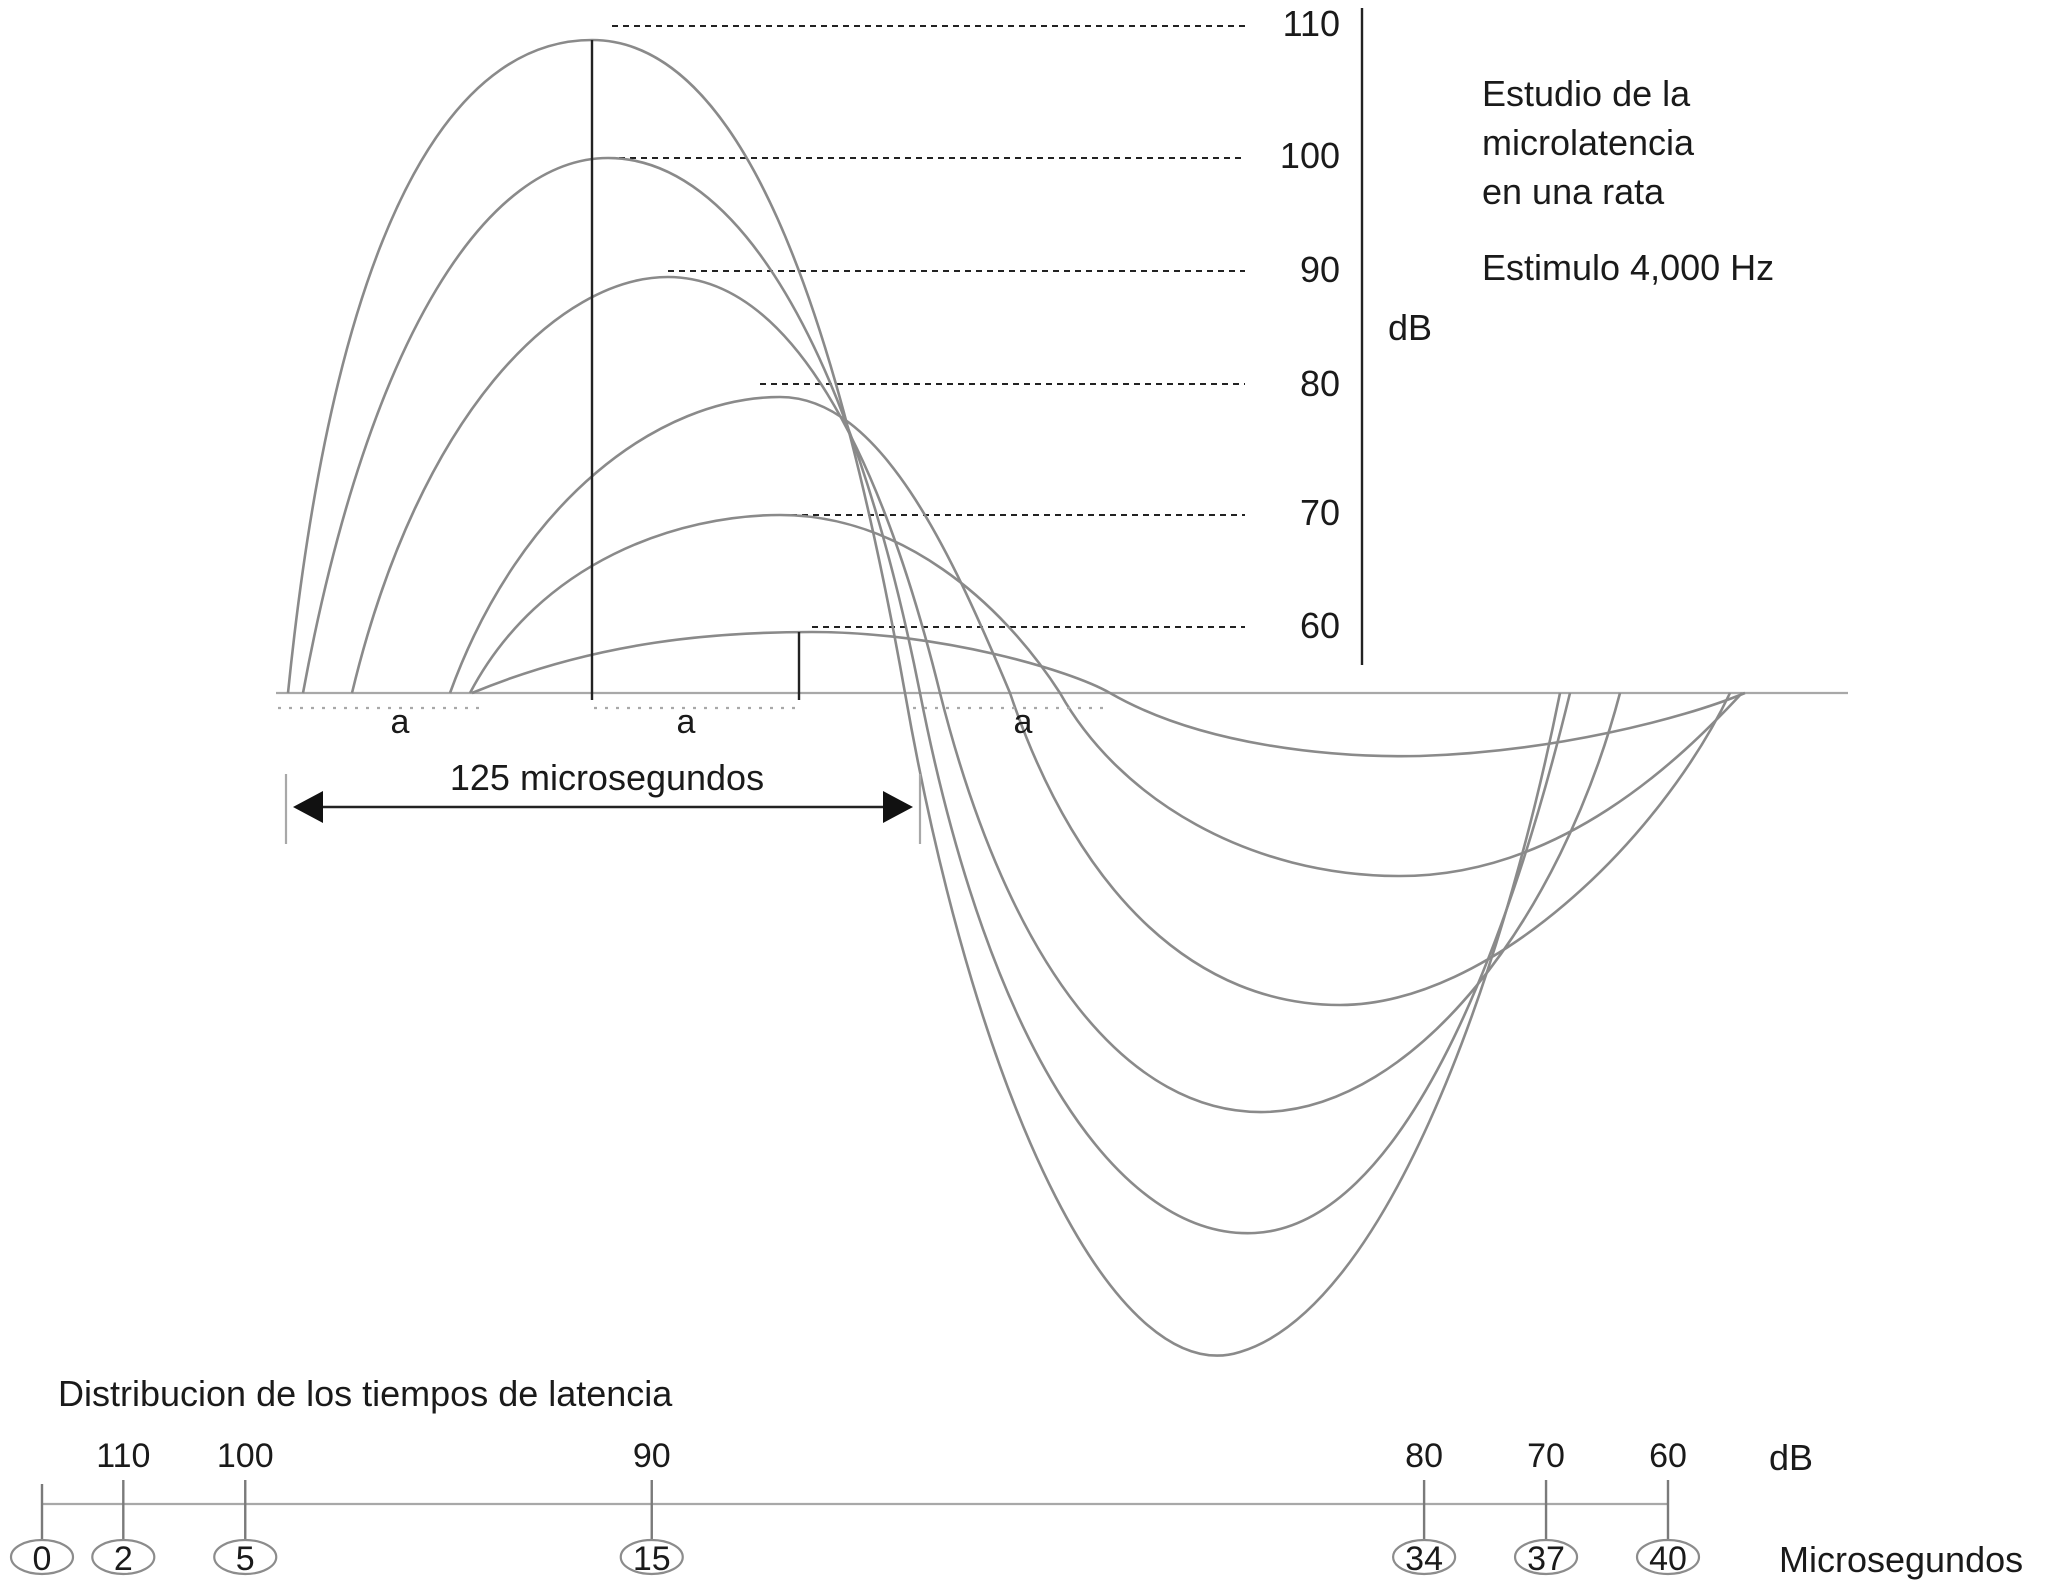 This screenshot has height=1593, width=2061. What do you see at coordinates (1424, 1456) in the screenshot?
I see `distribution-db-label: 80` at bounding box center [1424, 1456].